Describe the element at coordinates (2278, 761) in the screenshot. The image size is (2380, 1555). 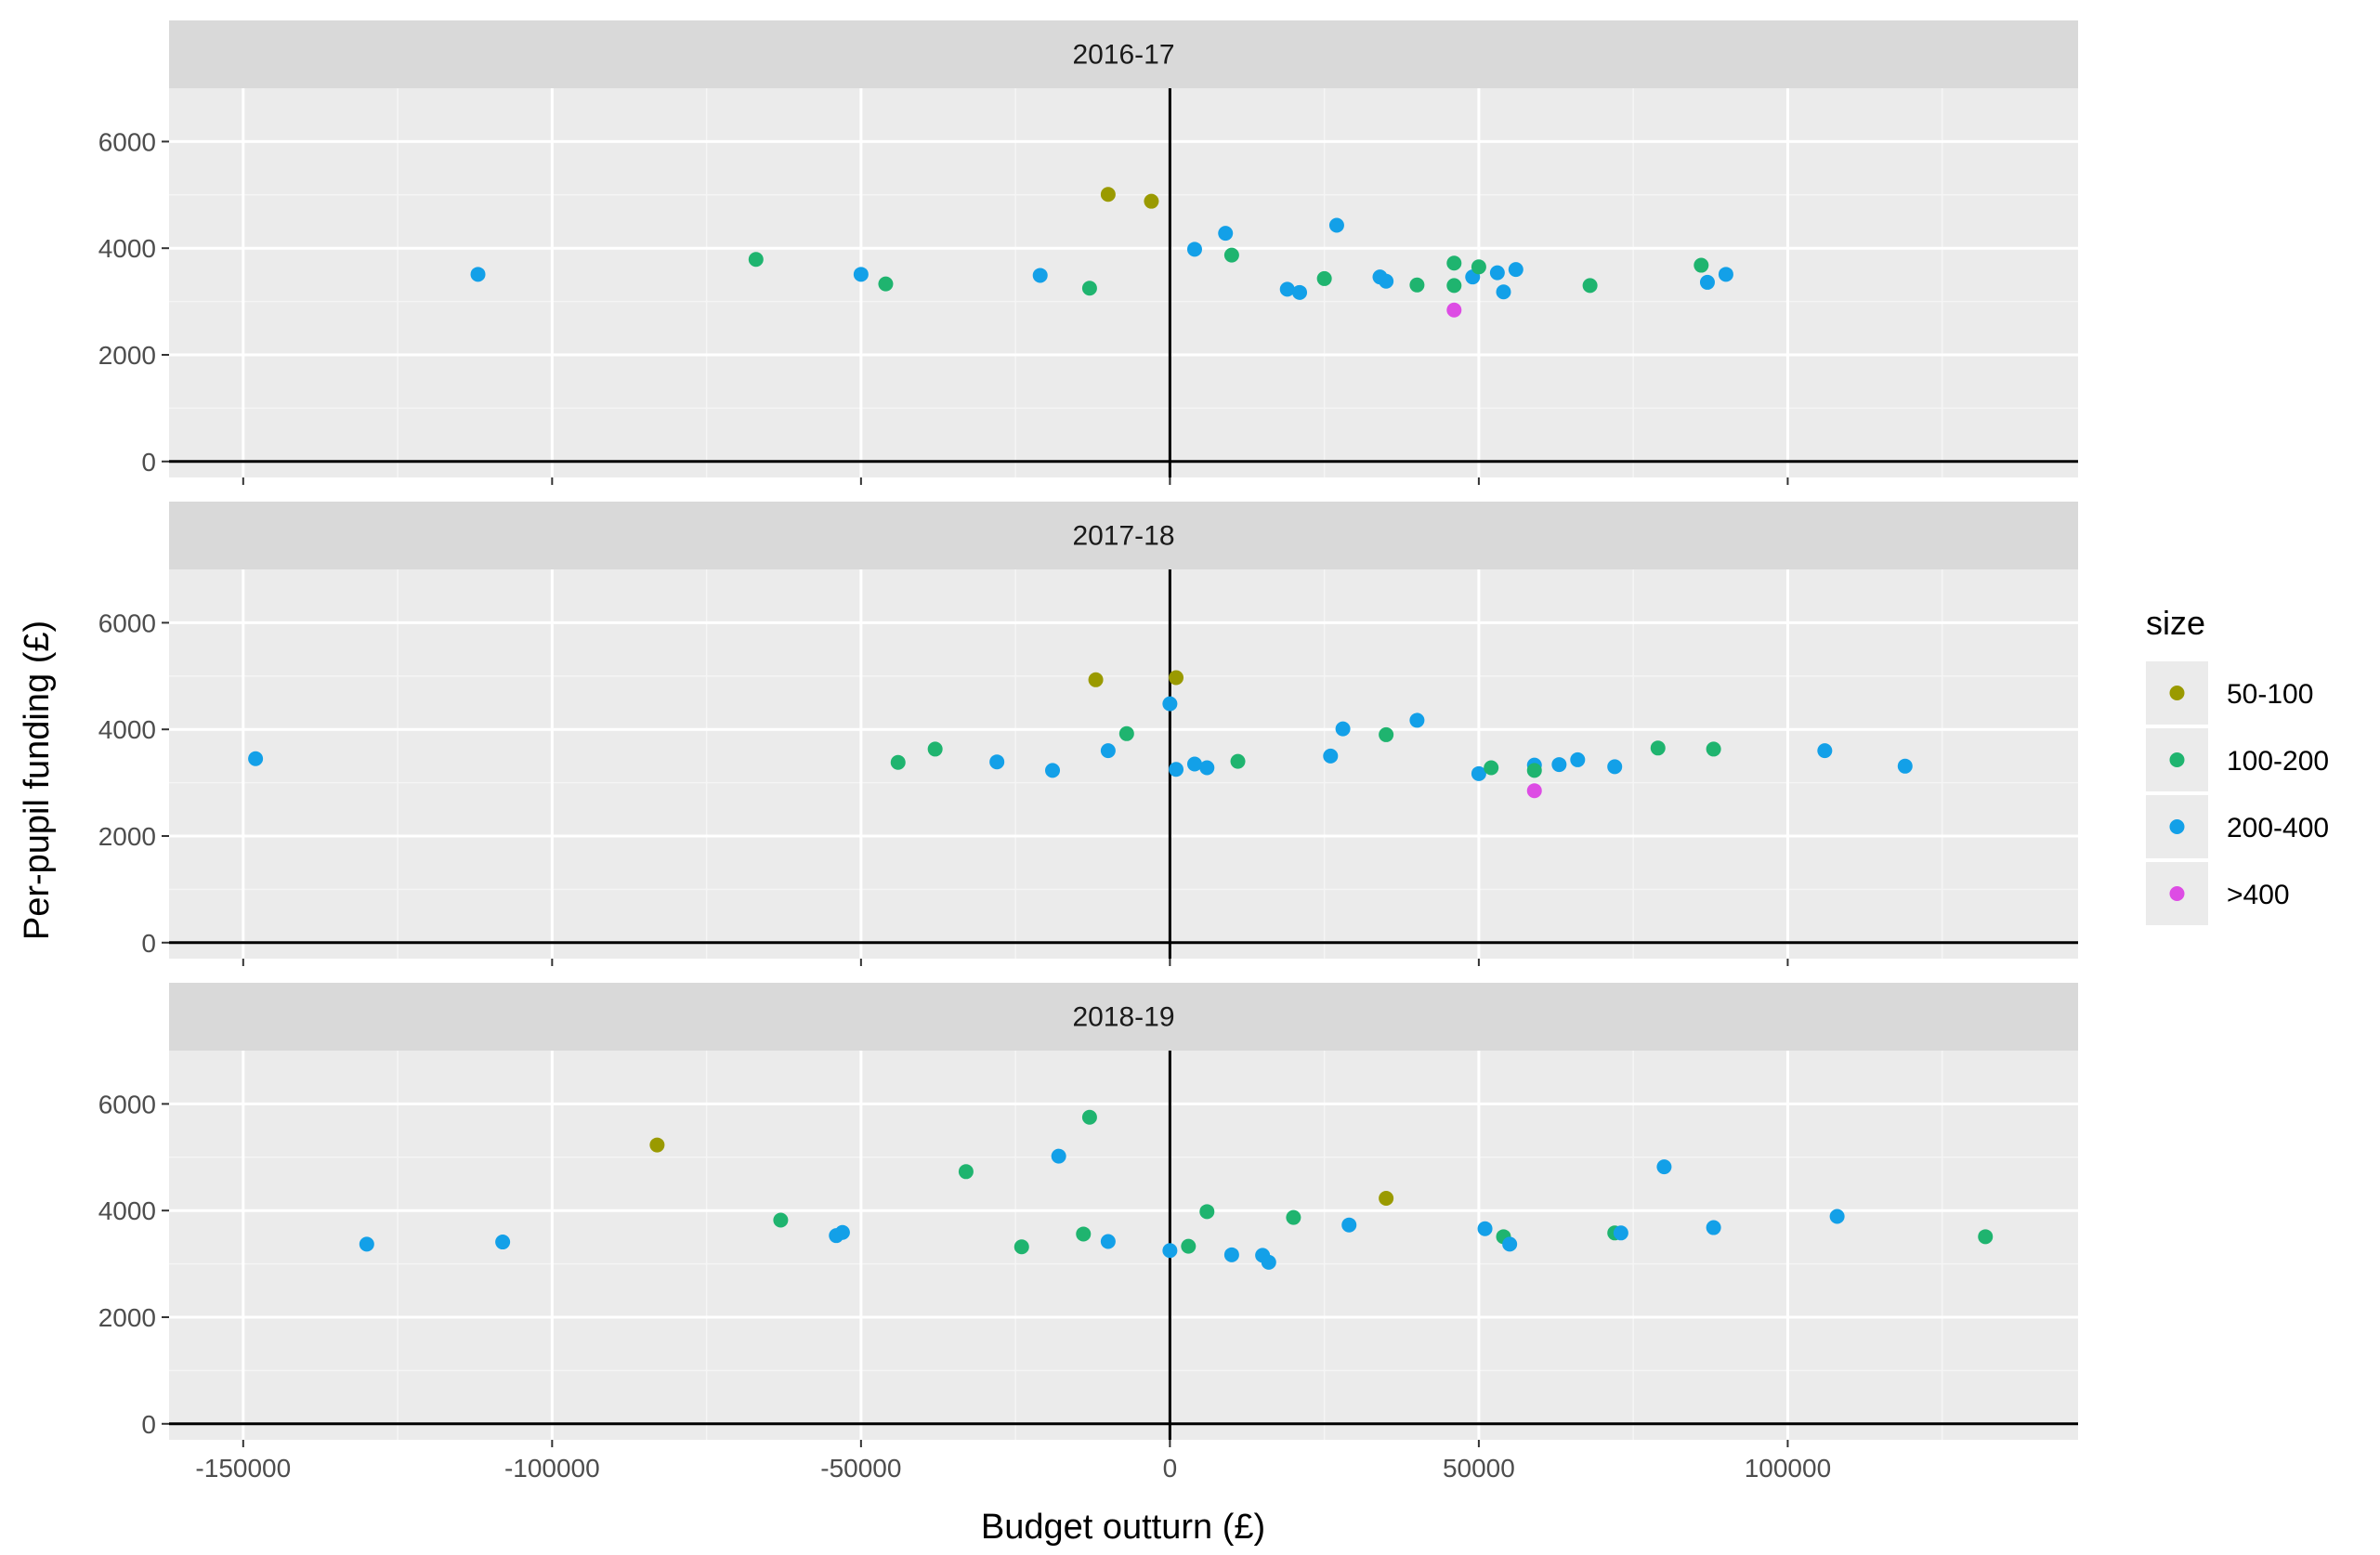
I see `legend-entry-label: 100-200` at that location.